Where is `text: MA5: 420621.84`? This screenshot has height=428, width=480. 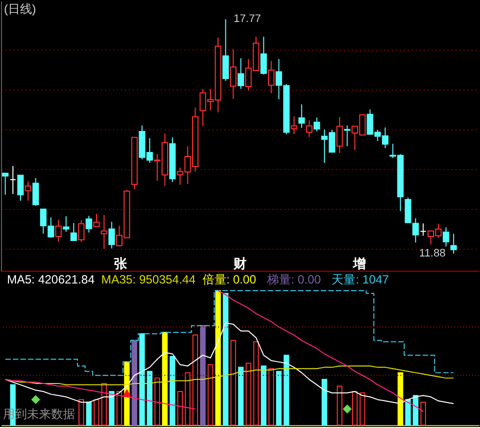 text: MA5: 420621.84 is located at coordinates (50, 279).